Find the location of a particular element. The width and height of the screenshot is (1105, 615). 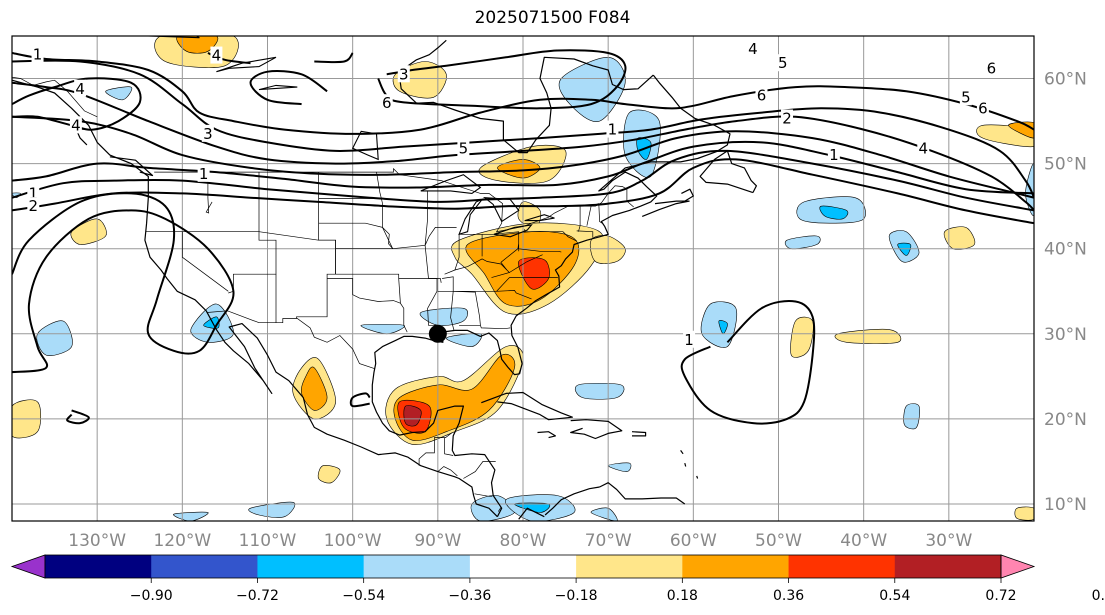

contour-label: 2 is located at coordinates (787, 119).